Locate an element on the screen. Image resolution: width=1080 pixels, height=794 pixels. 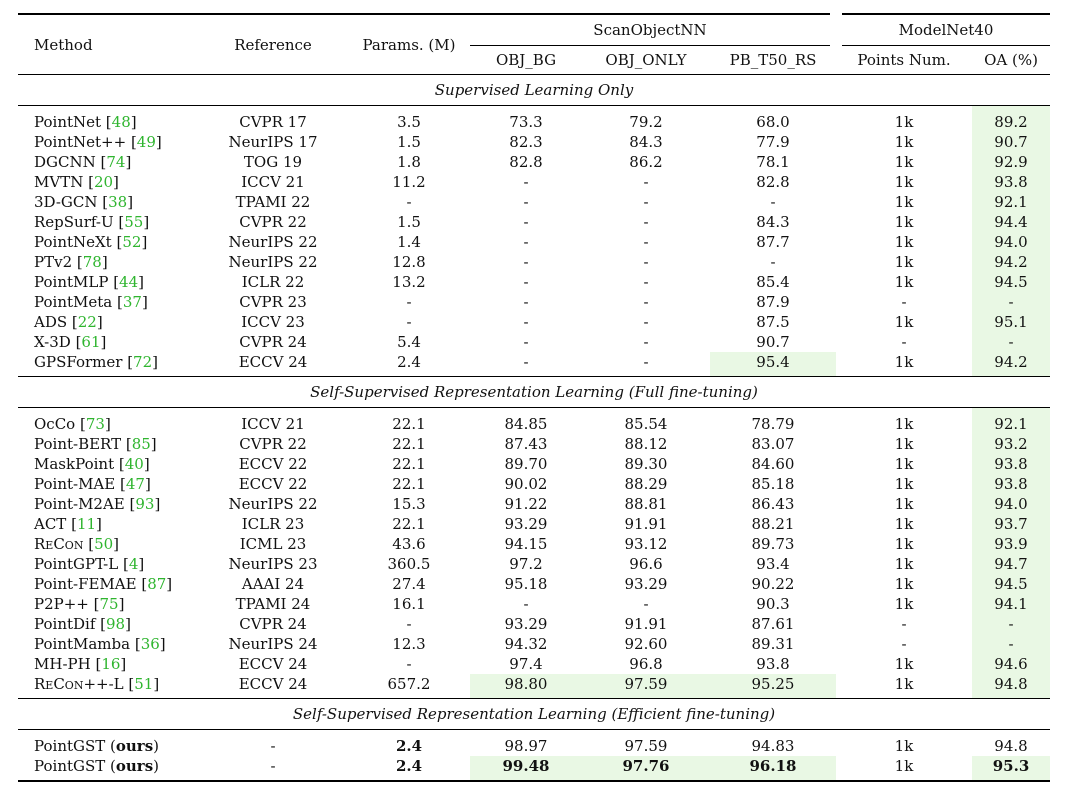
cell-value: 87.43 is located at coordinates (526, 444).